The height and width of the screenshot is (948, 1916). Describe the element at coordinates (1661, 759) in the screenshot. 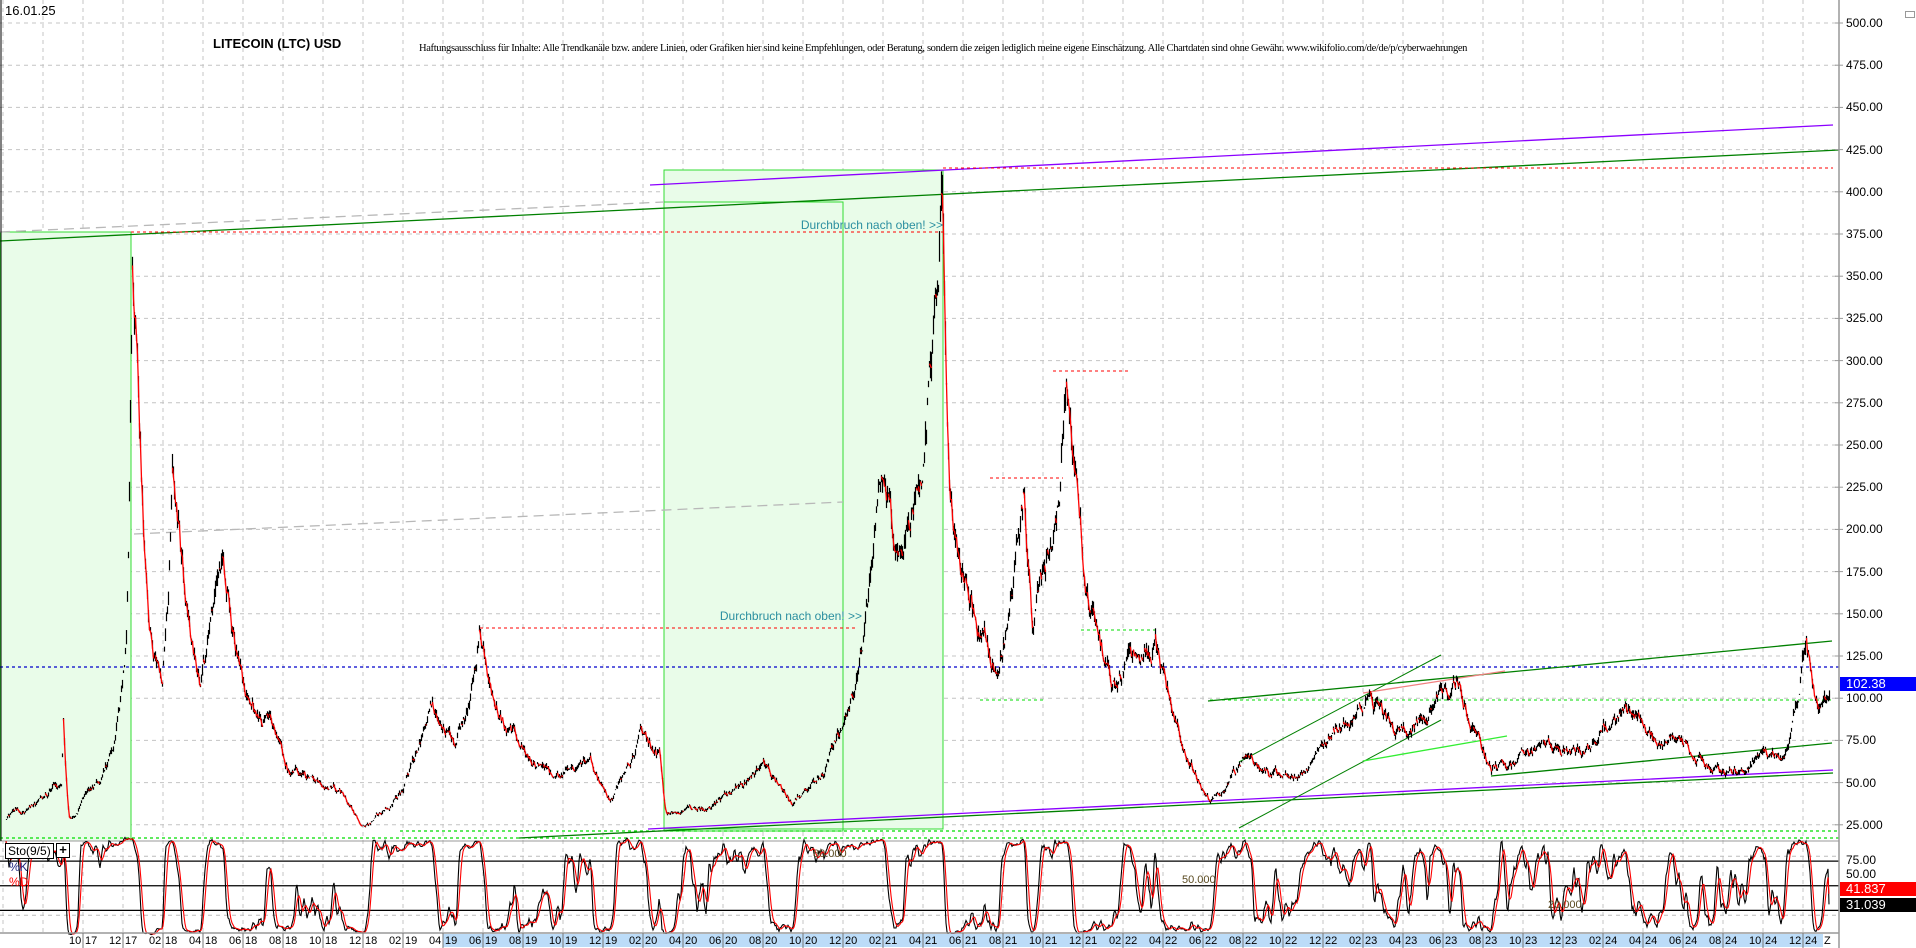

I see `trendline-green-support` at that location.